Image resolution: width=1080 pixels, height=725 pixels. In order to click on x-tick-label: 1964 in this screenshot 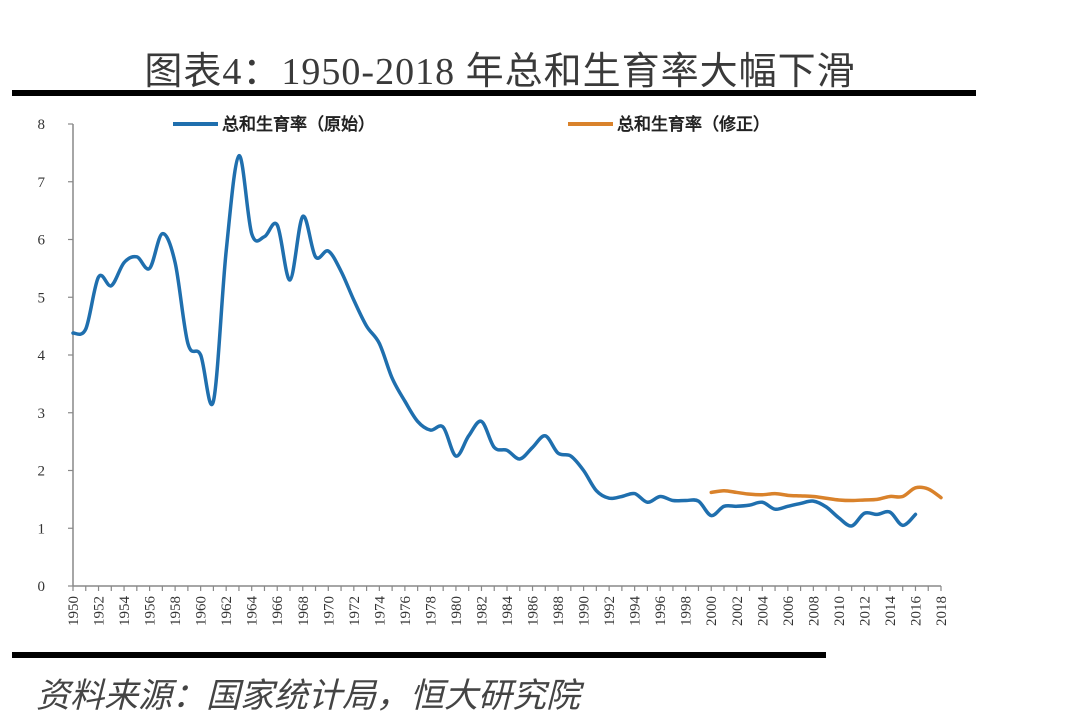, I will do `click(253, 611)`.